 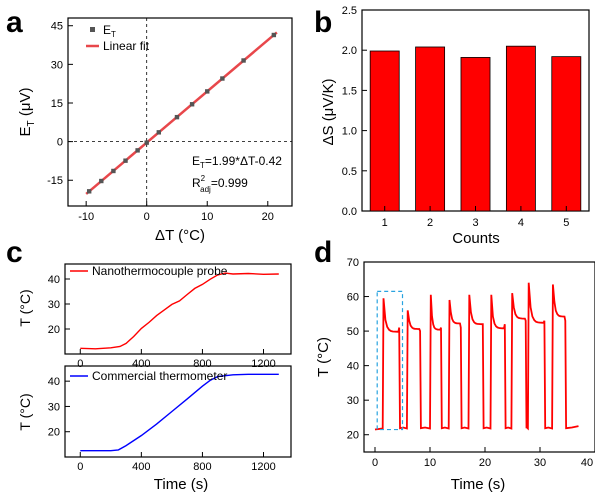 What do you see at coordinates (118, 38) in the screenshot?
I see `chart-a-legend: ET Linear fit` at bounding box center [118, 38].